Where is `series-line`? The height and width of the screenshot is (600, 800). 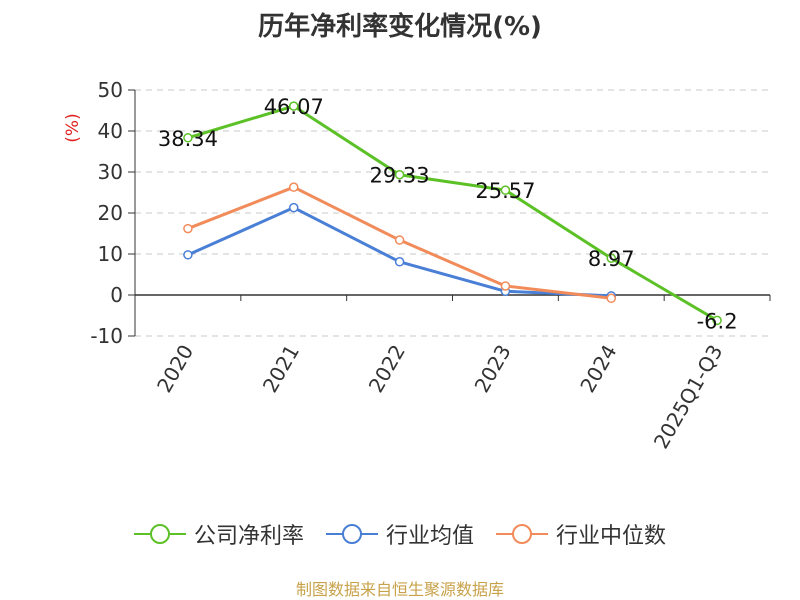 series-line is located at coordinates (399, 252).